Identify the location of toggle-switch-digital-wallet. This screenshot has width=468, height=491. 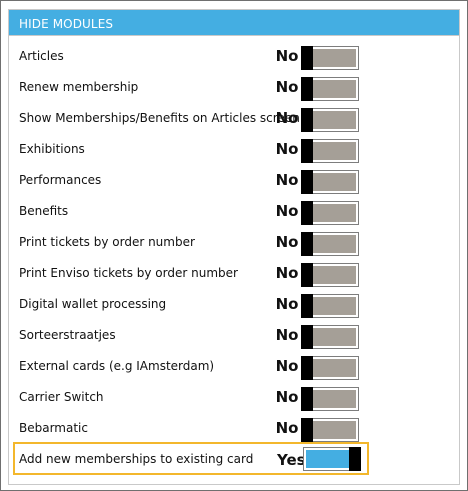
(330, 306).